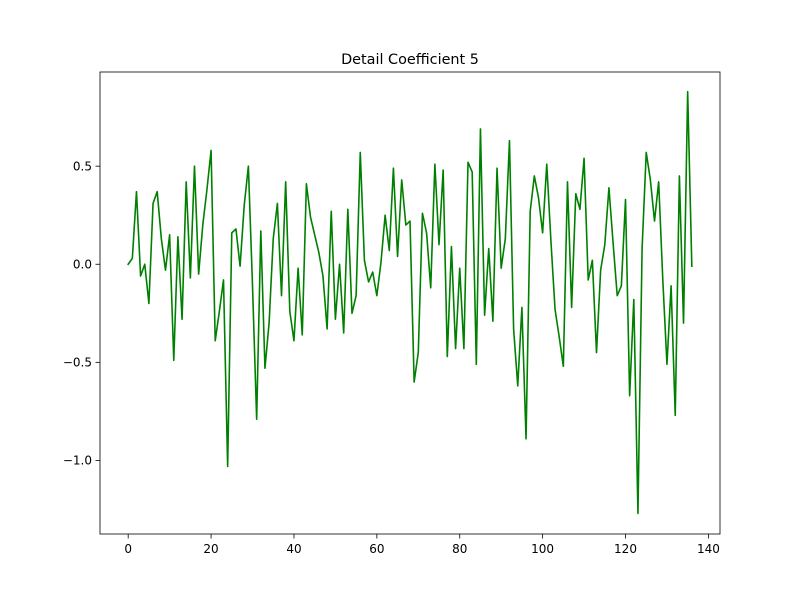 This screenshot has width=800, height=605. What do you see at coordinates (128, 549) in the screenshot?
I see `x-tick-label-0: 0` at bounding box center [128, 549].